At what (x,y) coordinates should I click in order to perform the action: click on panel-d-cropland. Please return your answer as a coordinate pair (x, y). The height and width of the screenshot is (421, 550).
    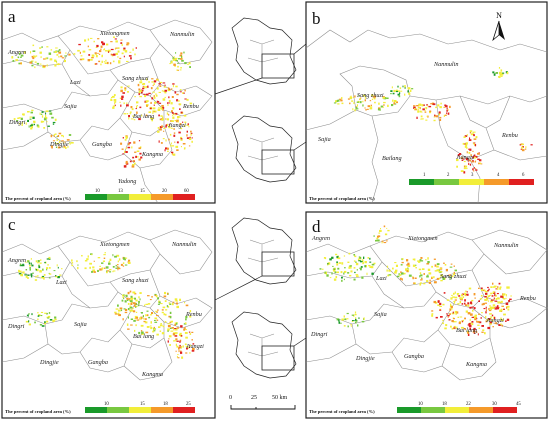
    Looking at the image, I should click on (415, 280).